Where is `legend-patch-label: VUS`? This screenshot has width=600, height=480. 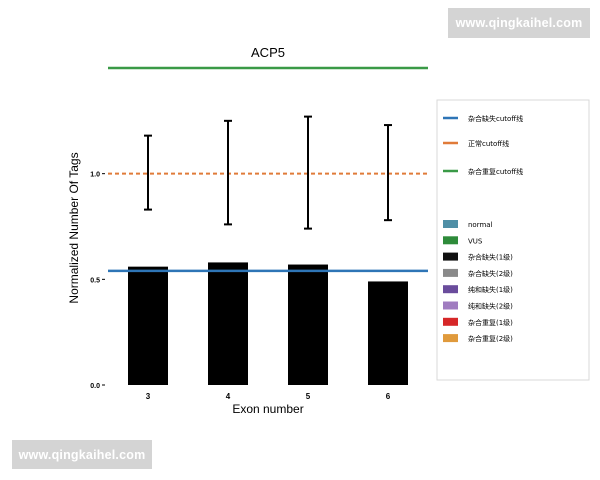
legend-patch-label: VUS is located at coordinates (475, 241).